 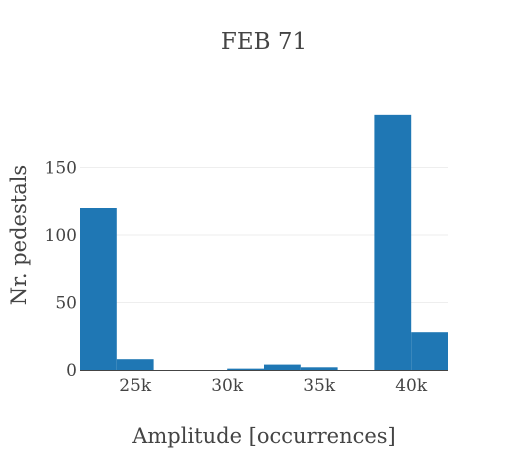 What do you see at coordinates (319, 386) in the screenshot?
I see `x-tick-label: 35k` at bounding box center [319, 386].